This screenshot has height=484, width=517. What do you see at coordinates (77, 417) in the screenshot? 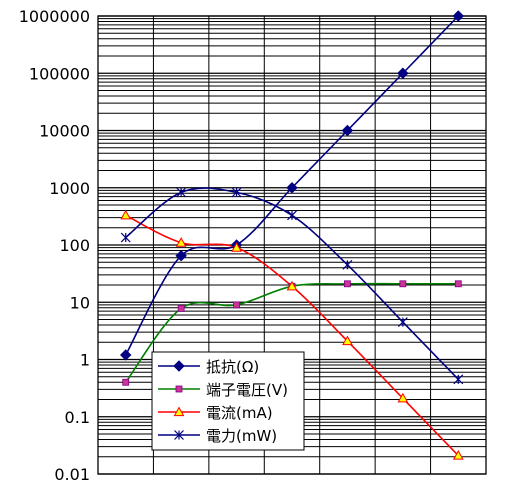
I see `y-tick-label: 0.1` at bounding box center [77, 417].